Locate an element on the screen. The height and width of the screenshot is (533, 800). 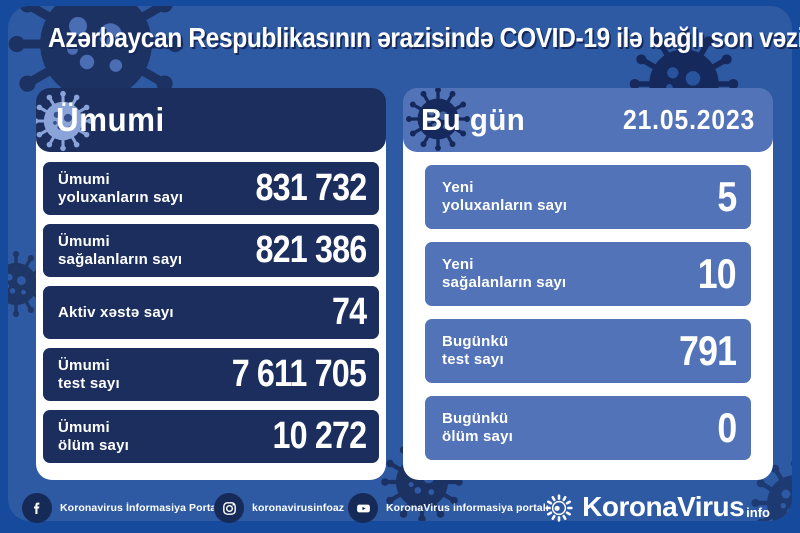
table-row: Aktiv xəstə sayı 74 is located at coordinates (211, 312).